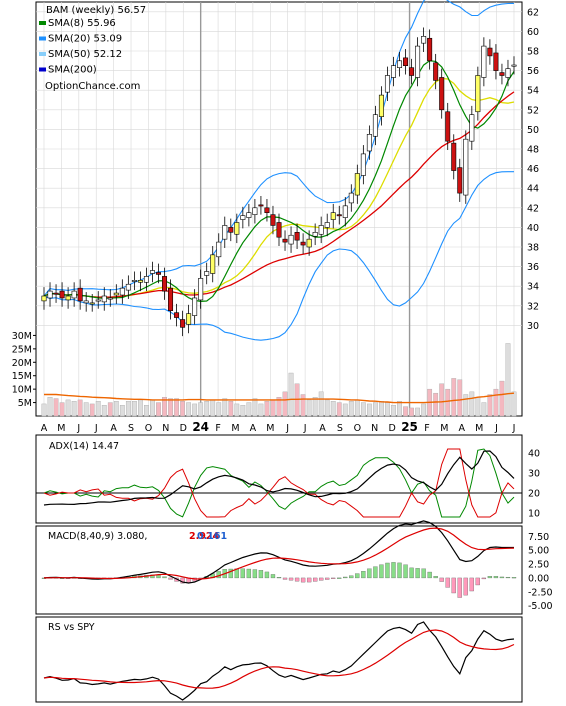  Describe the element at coordinates (97, 536) in the screenshot. I see `macd-label: MACD(8,40,9) 3.080,` at that location.